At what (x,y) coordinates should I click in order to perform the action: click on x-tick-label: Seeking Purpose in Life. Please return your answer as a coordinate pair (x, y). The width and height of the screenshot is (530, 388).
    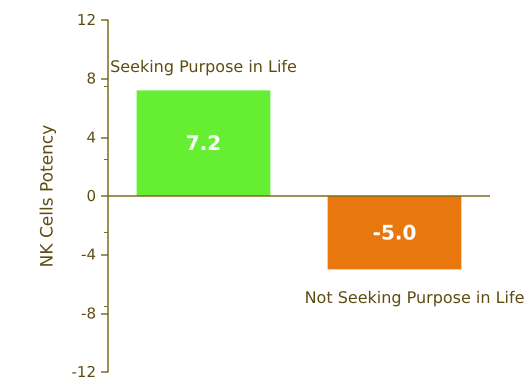
    Looking at the image, I should click on (203, 66).